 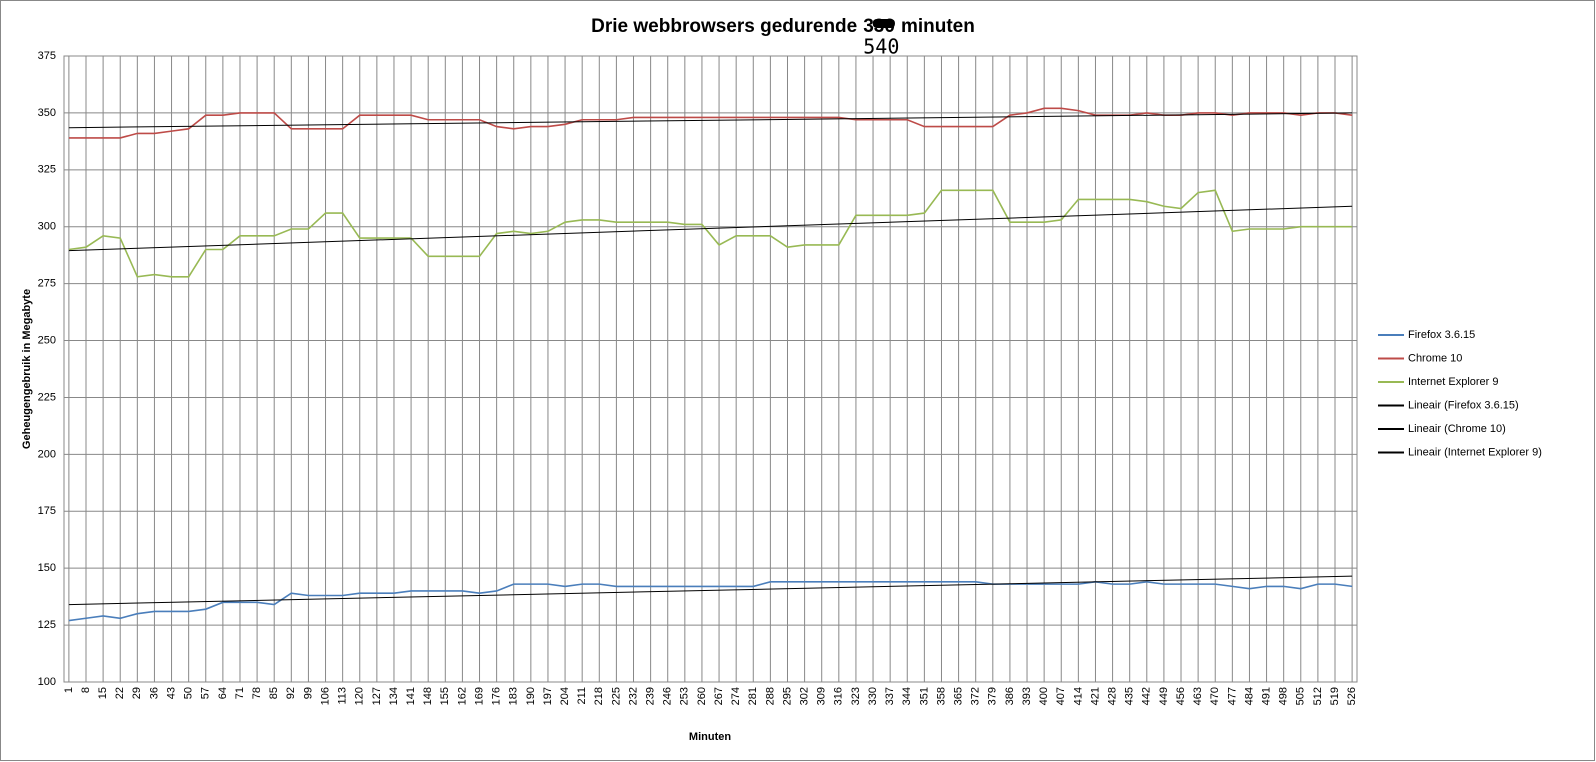 What do you see at coordinates (839, 696) in the screenshot?
I see `x-tick-label: 316` at bounding box center [839, 696].